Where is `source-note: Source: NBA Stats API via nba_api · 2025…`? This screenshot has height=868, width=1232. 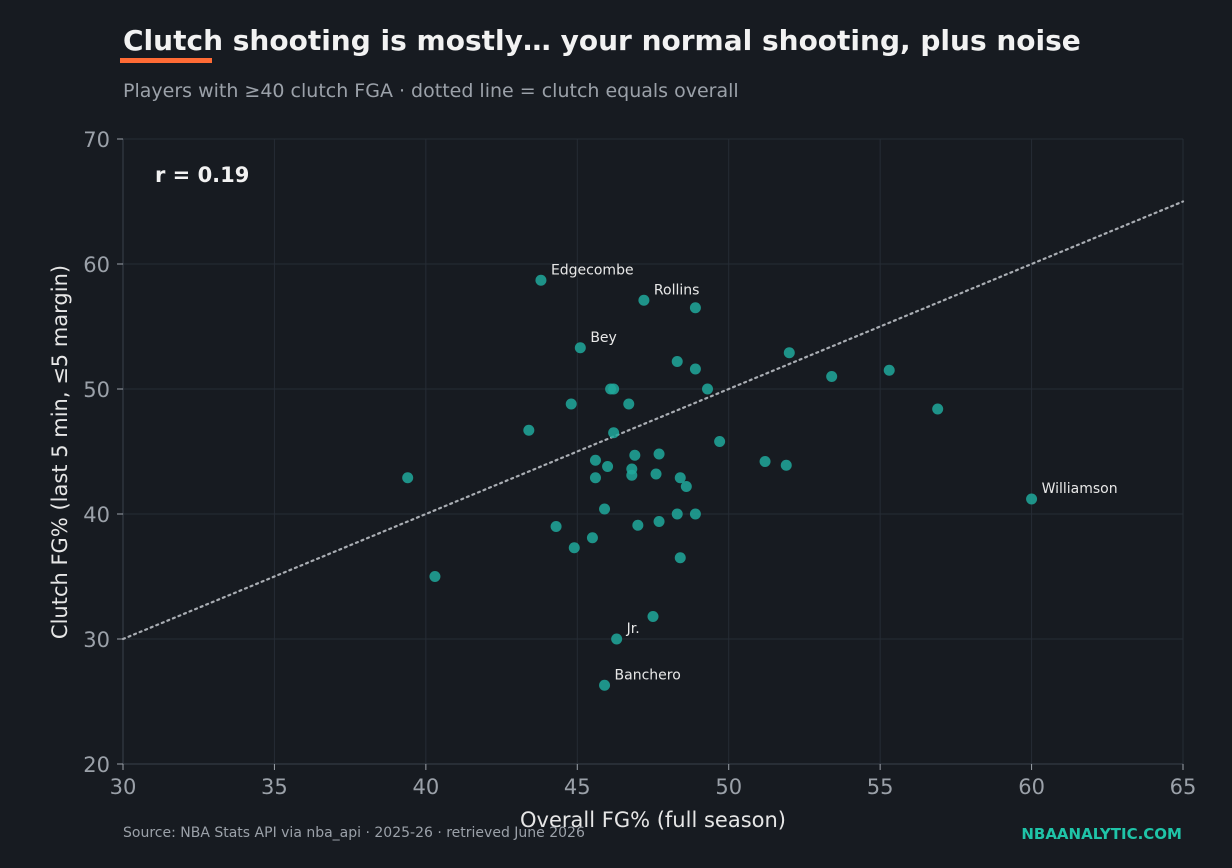 source-note: Source: NBA Stats API via nba_api · 2025… is located at coordinates (354, 833).